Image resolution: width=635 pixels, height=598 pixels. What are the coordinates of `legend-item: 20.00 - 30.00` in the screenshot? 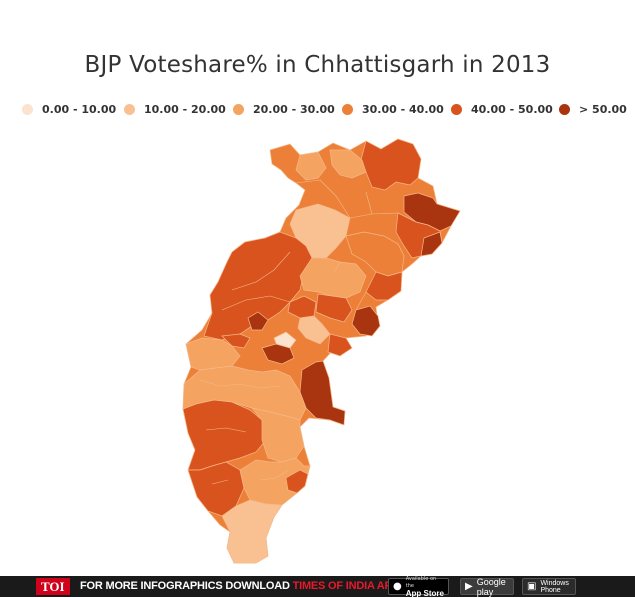 It's located at (284, 109).